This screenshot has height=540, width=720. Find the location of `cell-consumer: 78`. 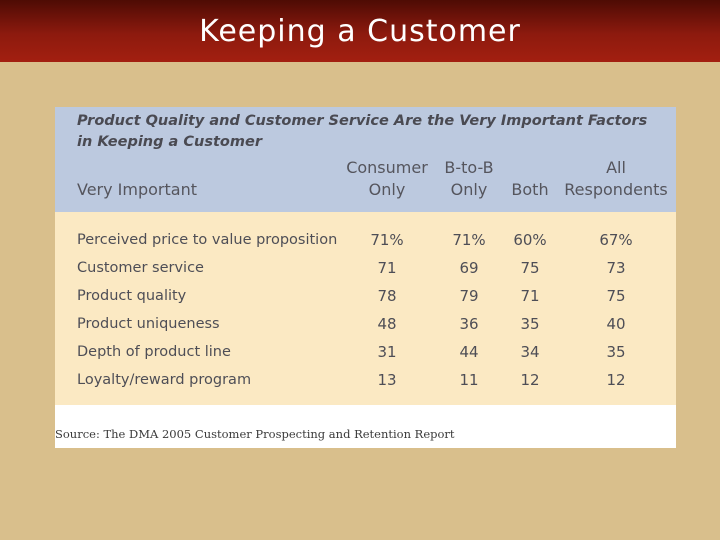

cell-consumer: 78 is located at coordinates (387, 296).